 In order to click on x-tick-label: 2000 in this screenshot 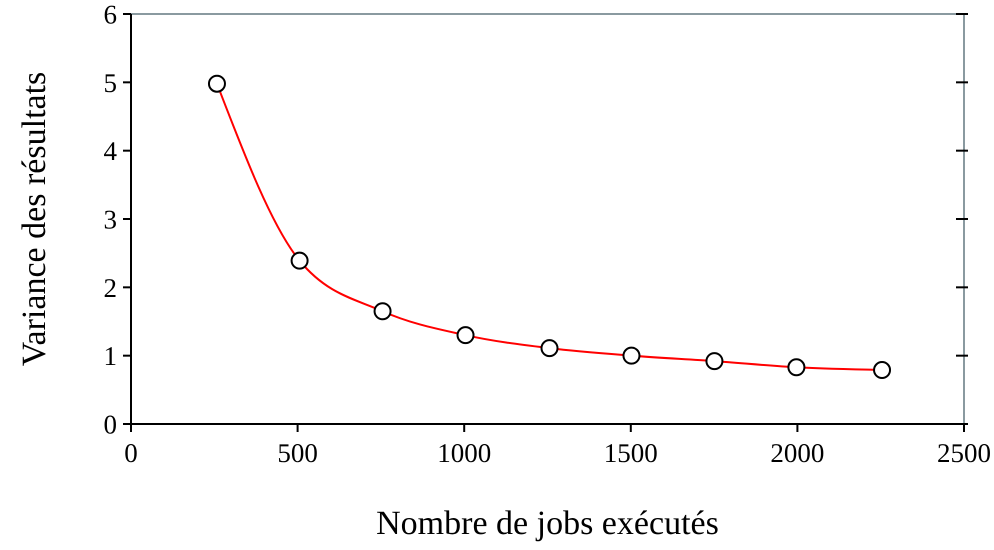, I will do `click(797, 453)`.